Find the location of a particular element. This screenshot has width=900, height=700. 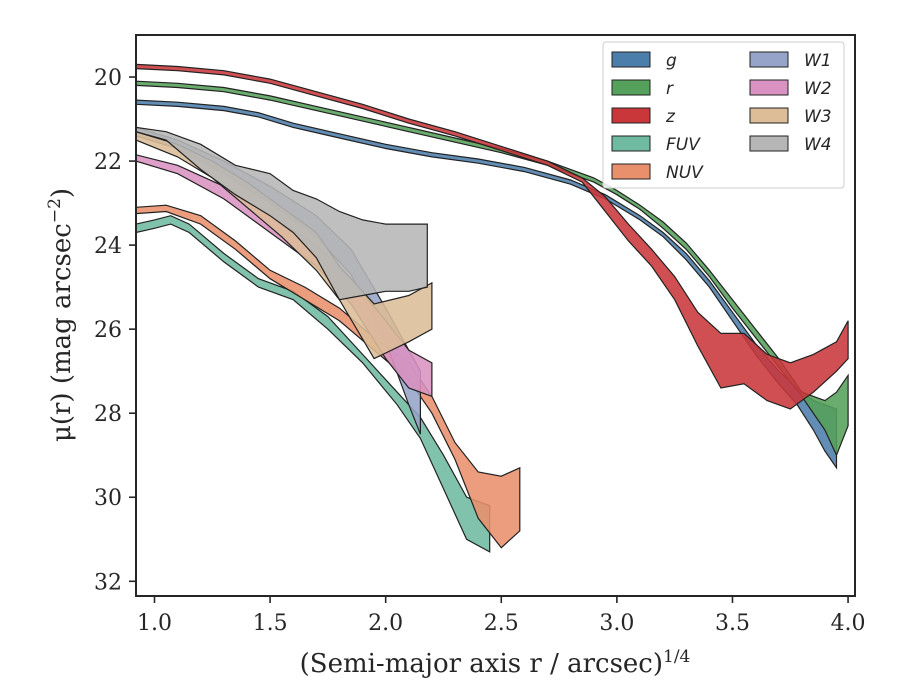

legend-label-w1: W1 is located at coordinates (818, 61).